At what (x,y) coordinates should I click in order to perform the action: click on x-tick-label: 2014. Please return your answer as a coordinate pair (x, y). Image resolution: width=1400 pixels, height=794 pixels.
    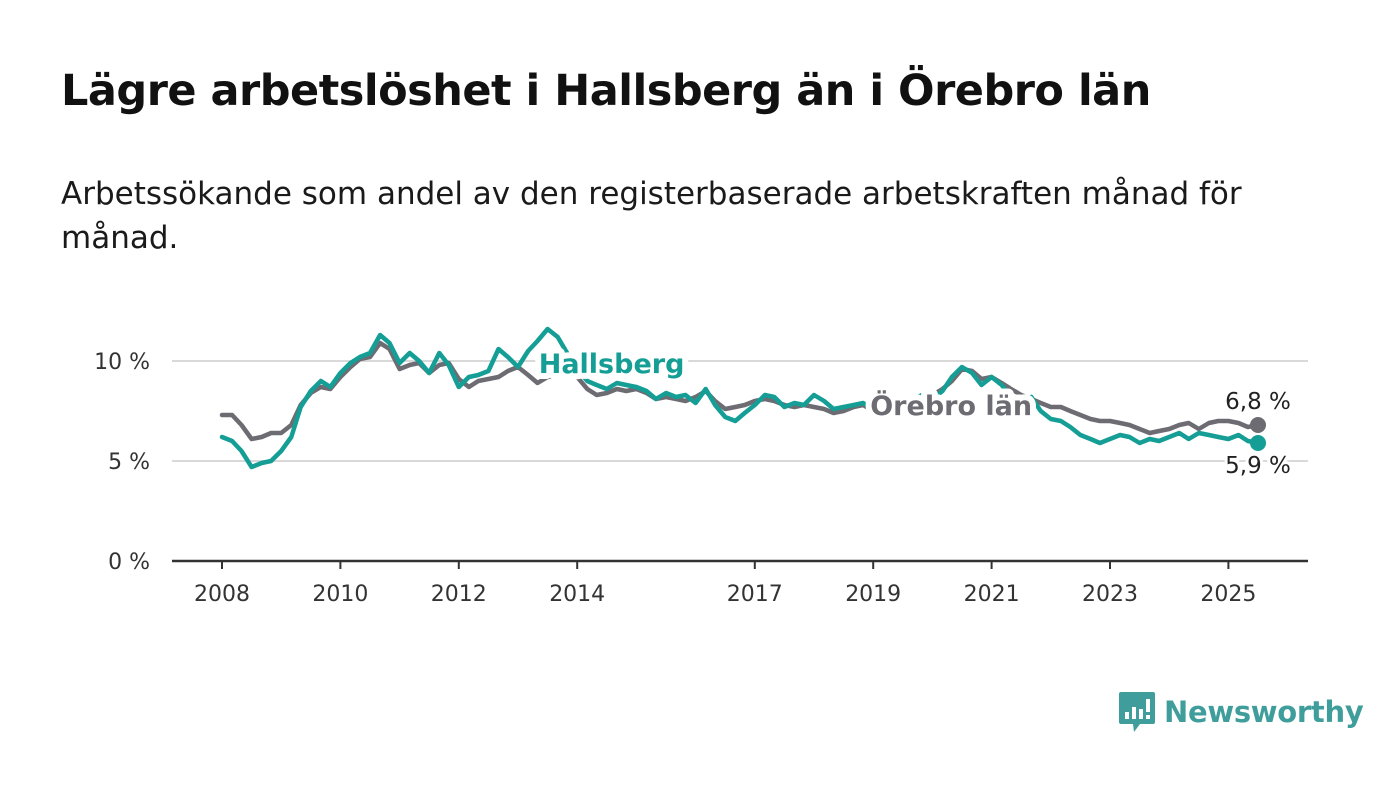
    Looking at the image, I should click on (577, 594).